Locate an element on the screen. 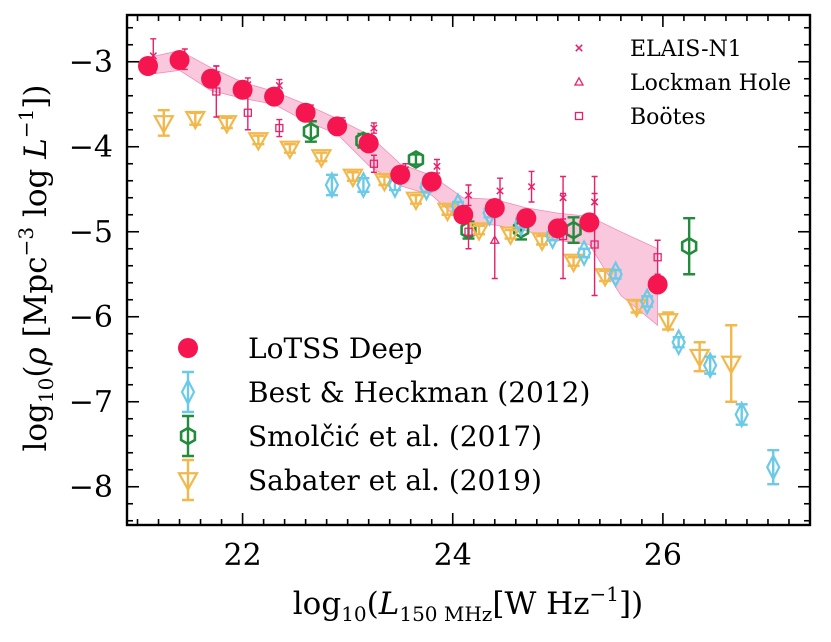  y-tick-label-1: −4 is located at coordinates (91, 147).